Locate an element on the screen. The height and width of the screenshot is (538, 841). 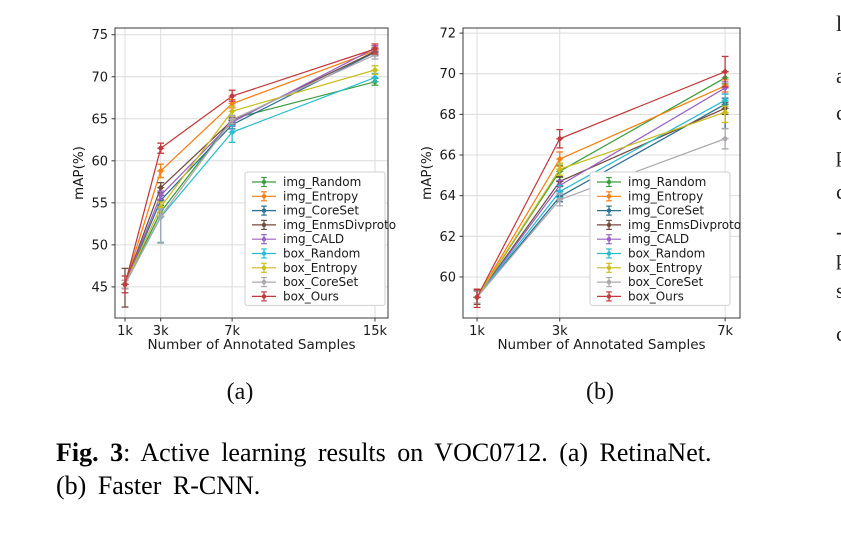
legend-box is located at coordinates (660, 238).